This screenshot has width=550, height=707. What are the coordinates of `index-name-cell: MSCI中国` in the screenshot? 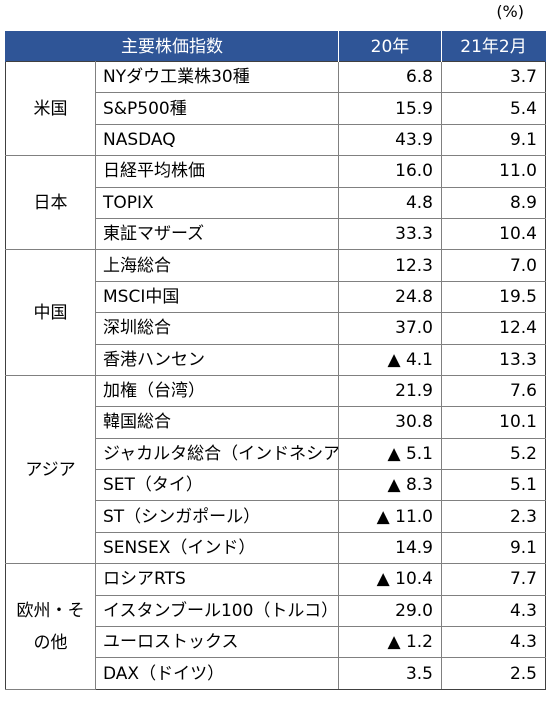 It's located at (217, 297).